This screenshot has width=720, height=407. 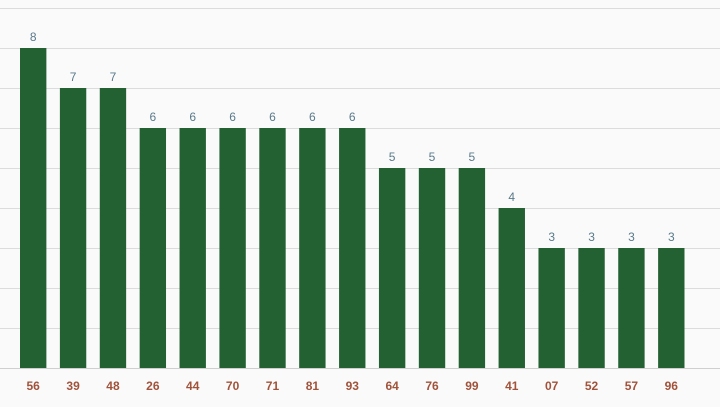 I want to click on category-label: 57, so click(x=632, y=386).